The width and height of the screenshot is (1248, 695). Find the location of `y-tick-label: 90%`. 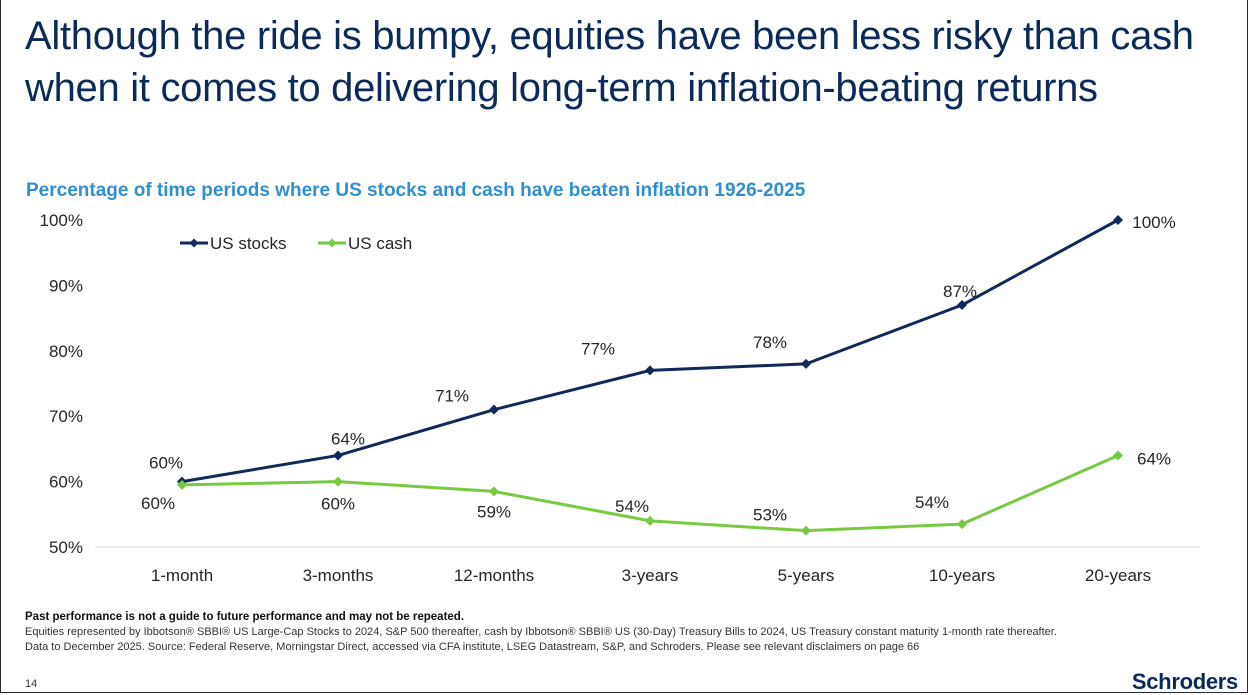

y-tick-label: 90% is located at coordinates (66, 285).